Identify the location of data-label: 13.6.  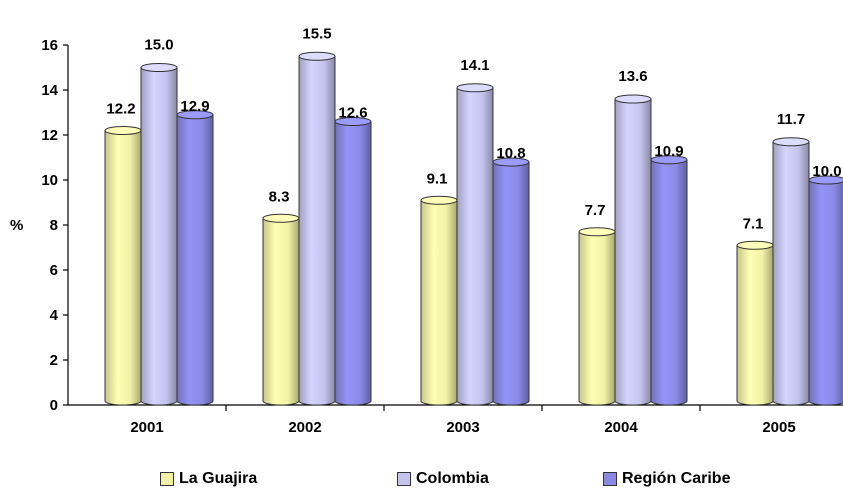
(632, 76).